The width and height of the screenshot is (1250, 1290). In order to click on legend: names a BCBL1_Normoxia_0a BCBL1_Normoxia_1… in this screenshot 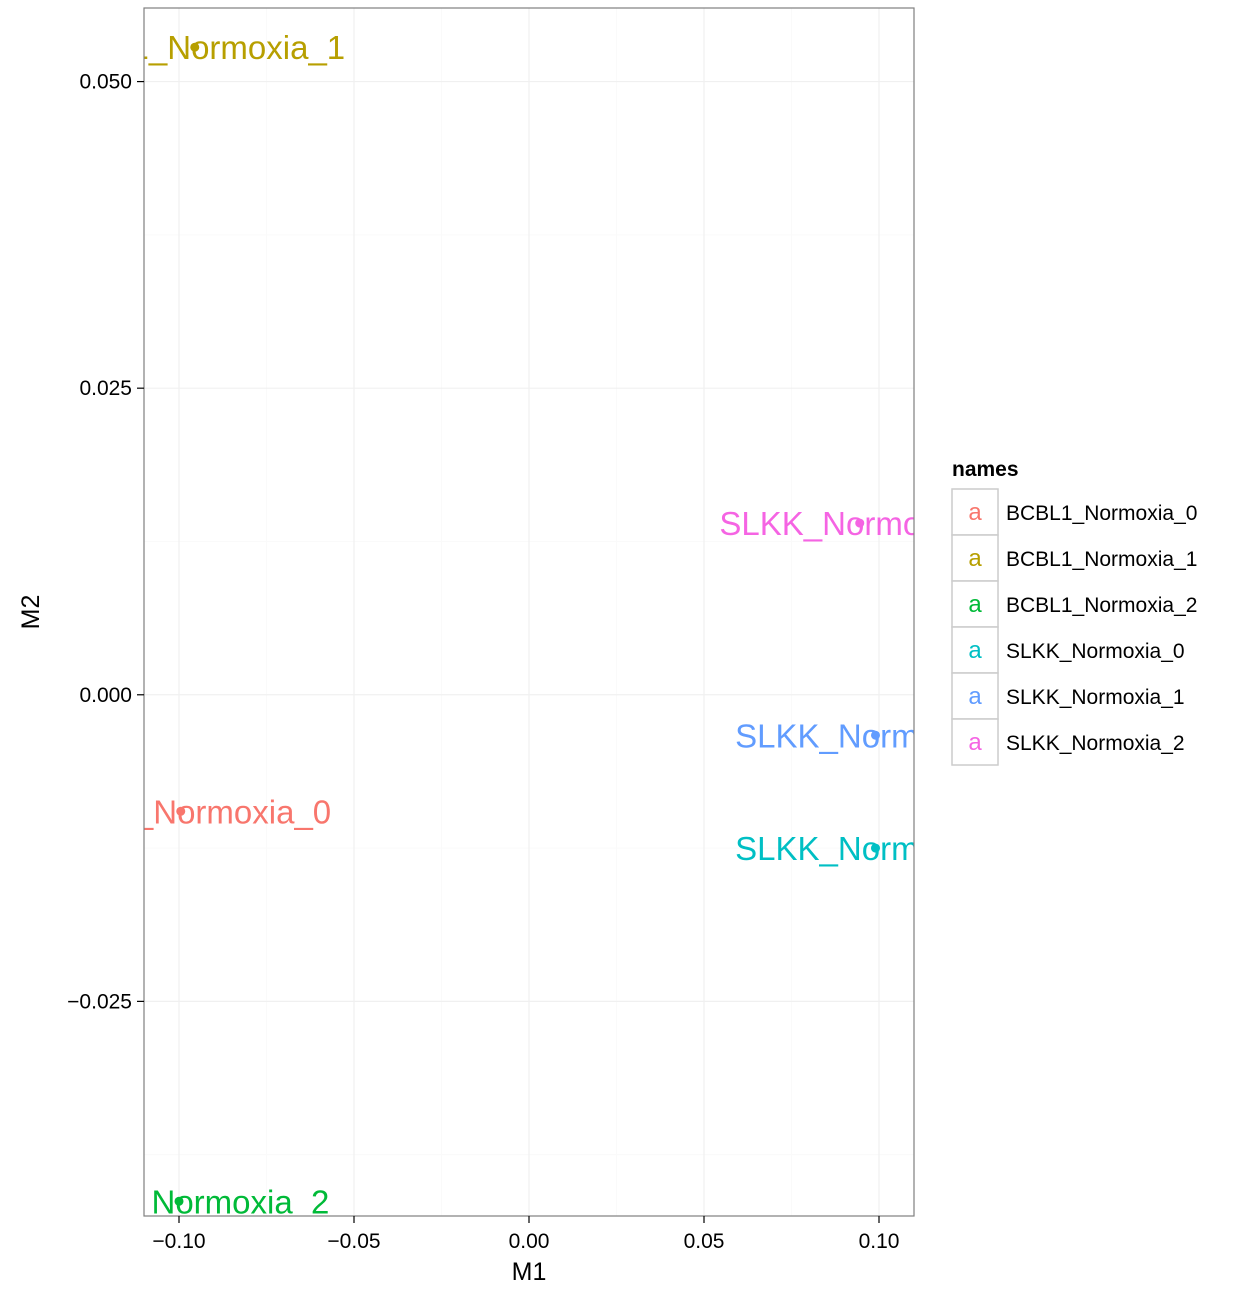, I will do `click(1074, 612)`.